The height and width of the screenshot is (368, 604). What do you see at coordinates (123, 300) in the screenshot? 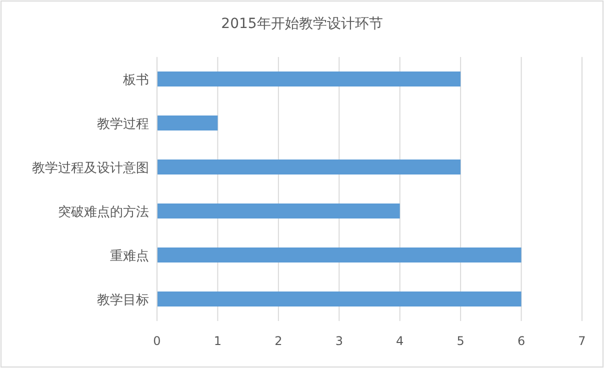
I see `y-tick-label: 教学目标` at bounding box center [123, 300].